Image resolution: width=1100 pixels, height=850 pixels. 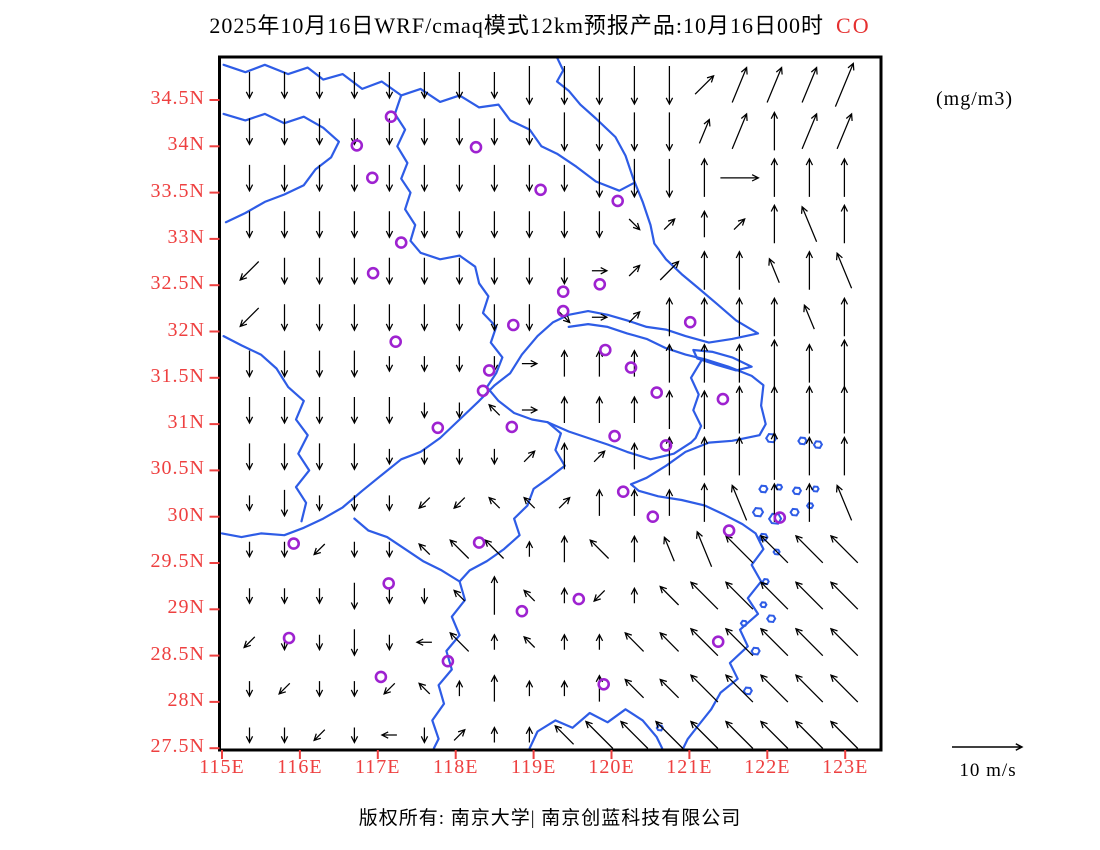 I want to click on lon-tick-label: 119E, so click(x=533, y=767).